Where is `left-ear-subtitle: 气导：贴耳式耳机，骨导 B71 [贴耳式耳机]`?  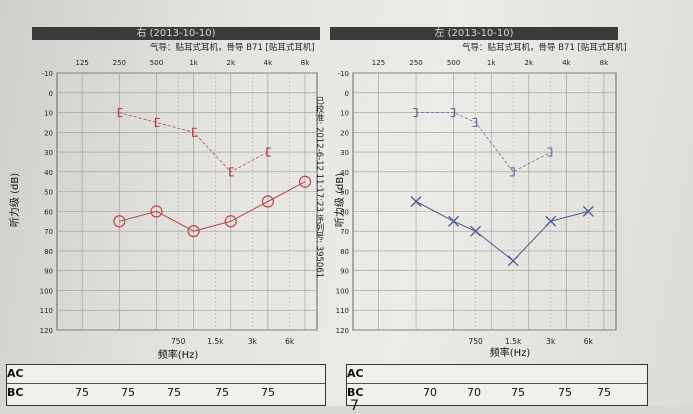
left-ear-subtitle: 气导：贴耳式耳机，骨导 B71 [贴耳式耳机] is located at coordinates (544, 48).